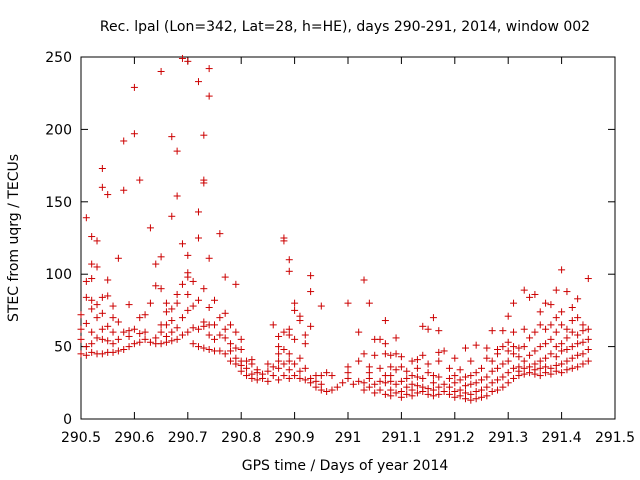  What do you see at coordinates (58, 239) in the screenshot?
I see `y-tick-labels: 0 50 100 150 200 250` at bounding box center [58, 239].